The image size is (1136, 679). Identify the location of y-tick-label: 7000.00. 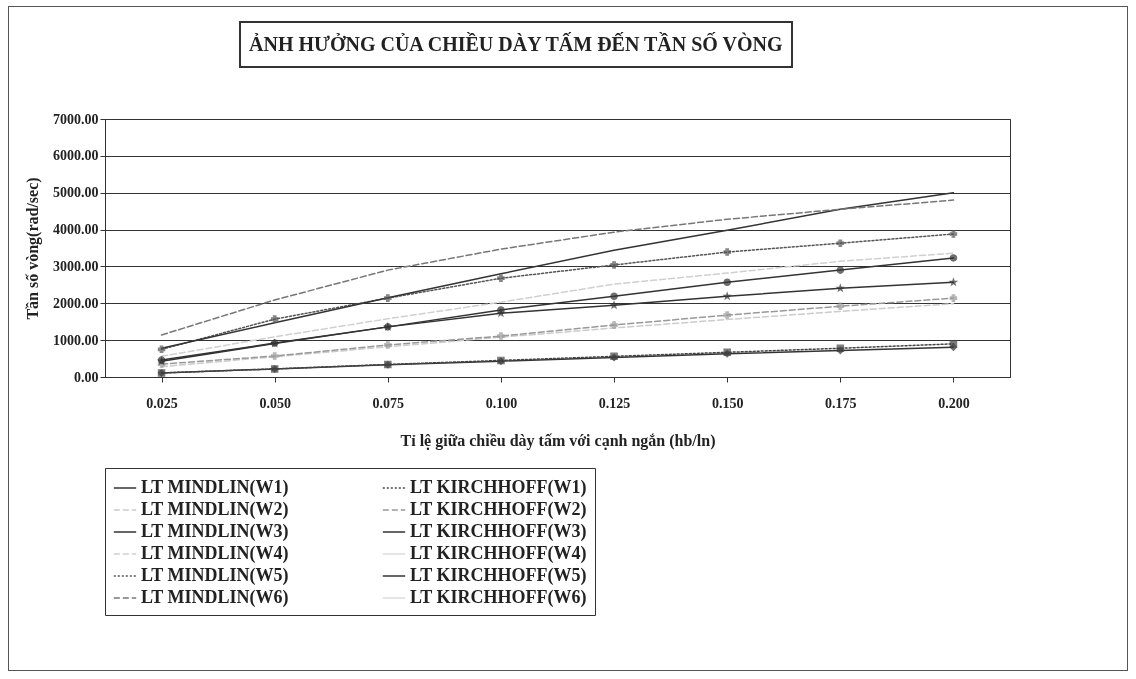
(76, 119).